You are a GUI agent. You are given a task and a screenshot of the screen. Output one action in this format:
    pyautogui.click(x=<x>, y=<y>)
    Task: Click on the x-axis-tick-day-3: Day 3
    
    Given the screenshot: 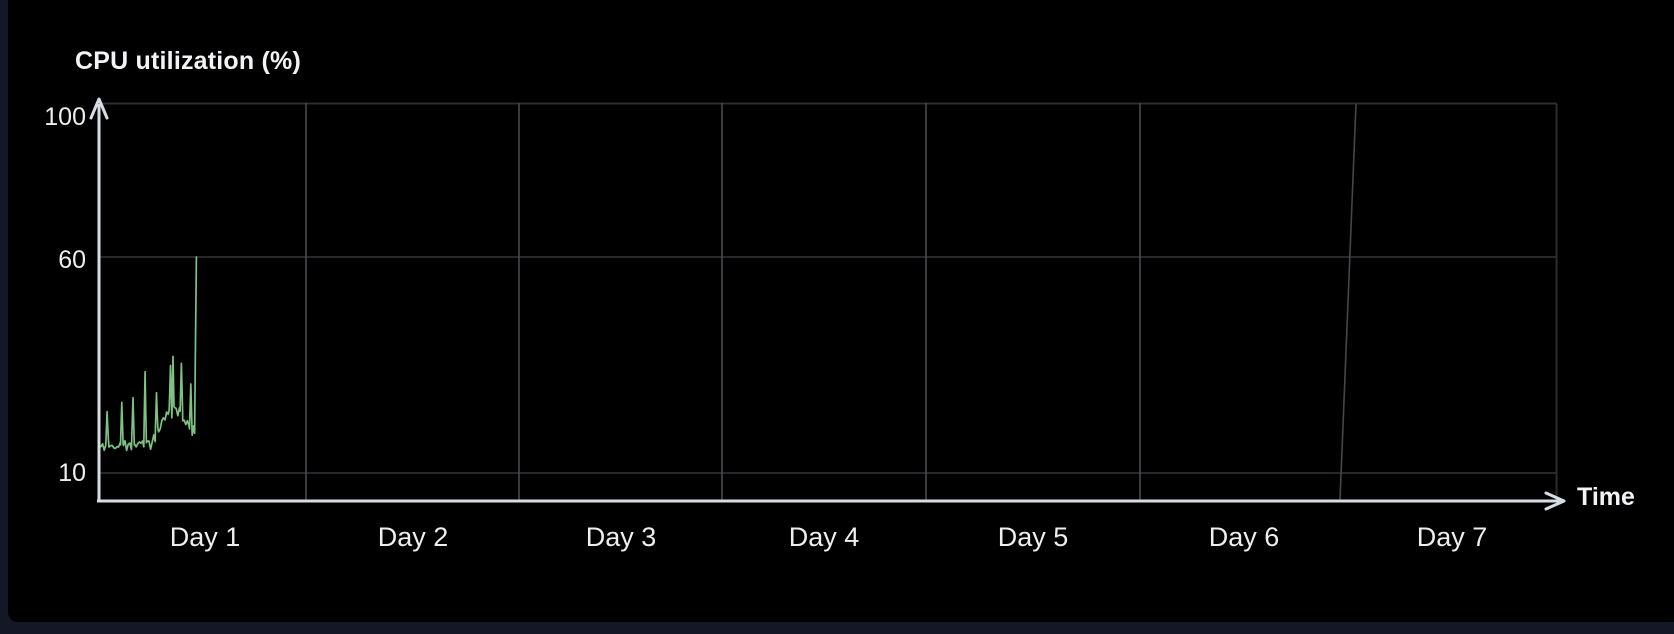 What is the action you would take?
    pyautogui.click(x=621, y=537)
    